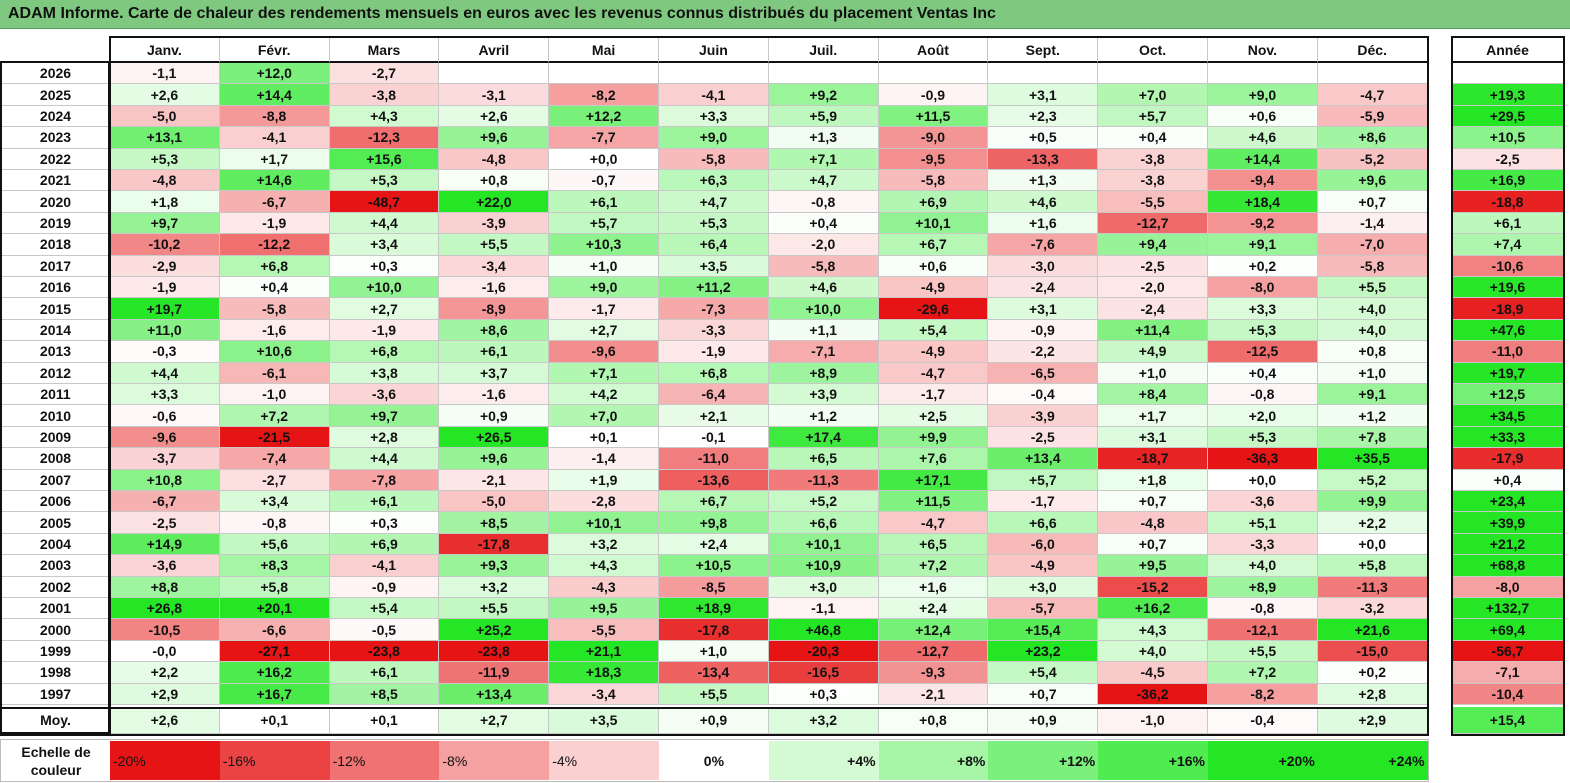  I want to click on avg-cell: +2,9, so click(1372, 720).